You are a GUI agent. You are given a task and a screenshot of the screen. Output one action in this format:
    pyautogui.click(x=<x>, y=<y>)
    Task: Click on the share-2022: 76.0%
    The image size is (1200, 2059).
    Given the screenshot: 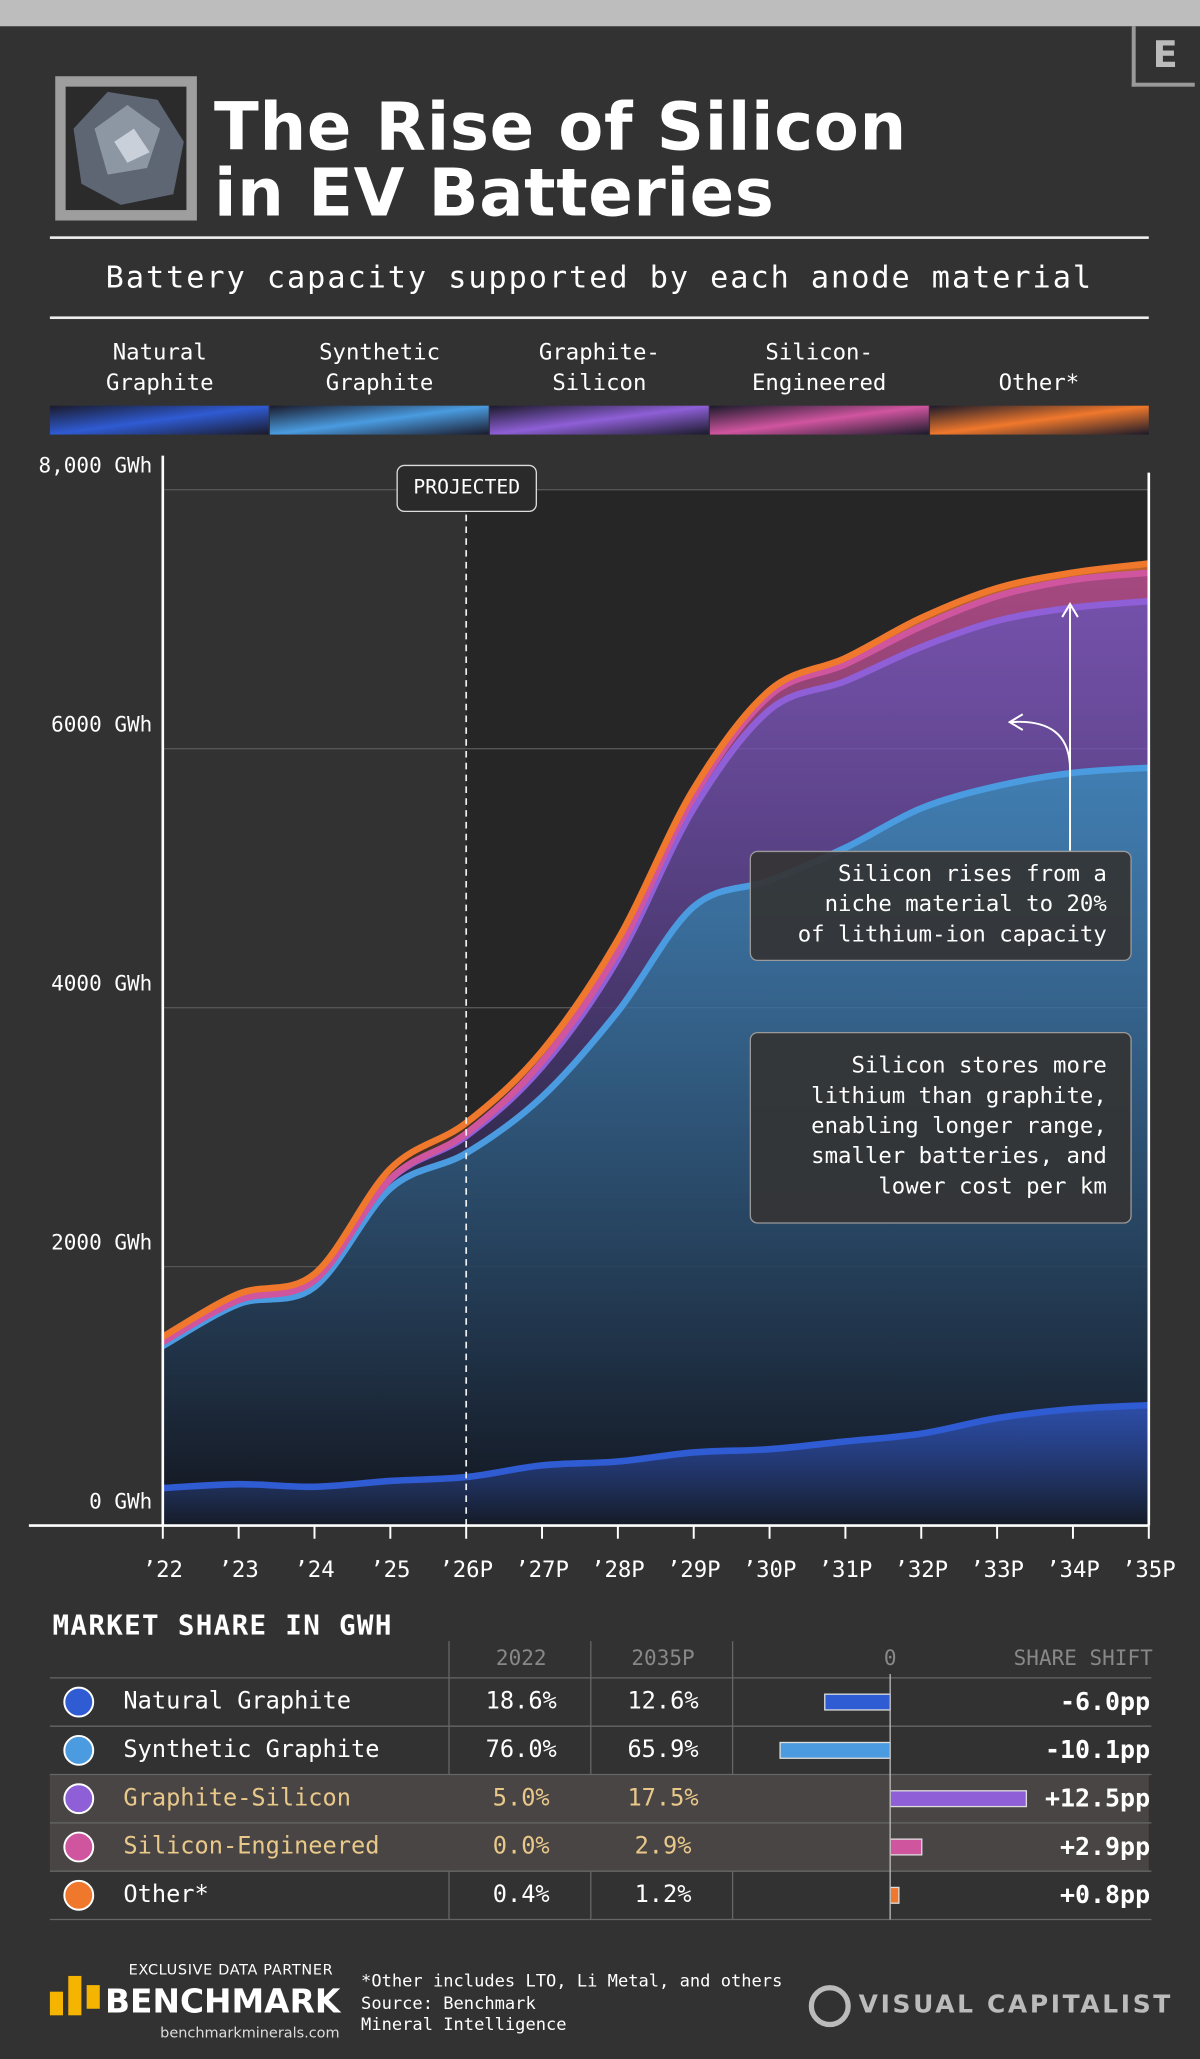 What is the action you would take?
    pyautogui.click(x=521, y=1749)
    